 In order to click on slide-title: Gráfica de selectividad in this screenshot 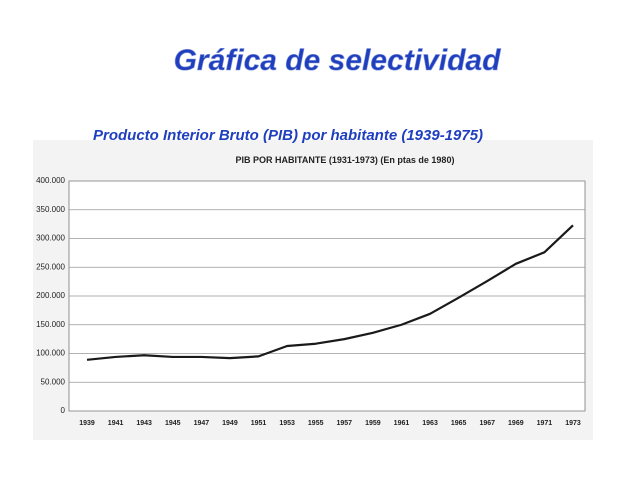, I will do `click(337, 60)`.